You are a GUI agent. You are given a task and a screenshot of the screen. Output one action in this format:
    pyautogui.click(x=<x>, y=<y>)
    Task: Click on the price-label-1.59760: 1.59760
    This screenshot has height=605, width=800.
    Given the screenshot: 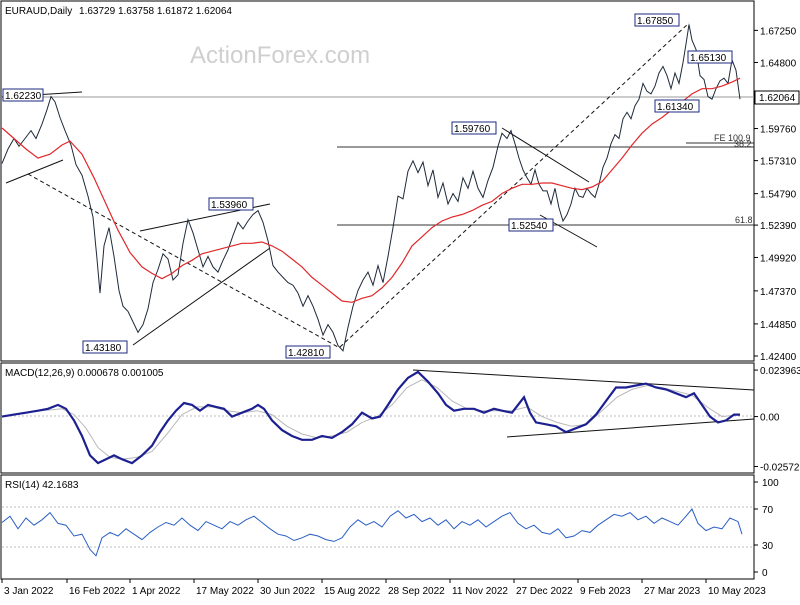 What is the action you would take?
    pyautogui.click(x=474, y=128)
    